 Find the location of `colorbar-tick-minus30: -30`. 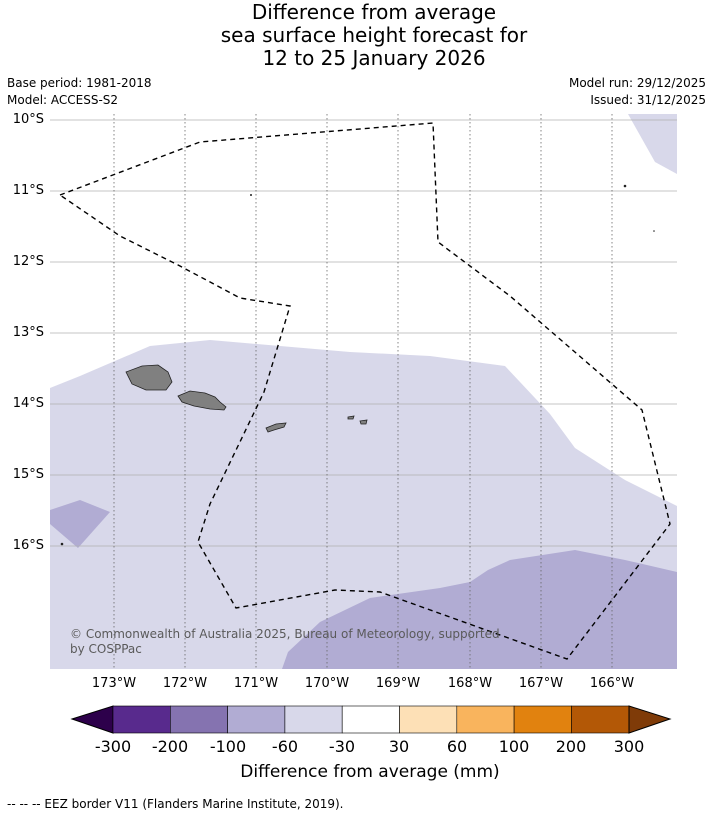

colorbar-tick-minus30: -30 is located at coordinates (342, 746).